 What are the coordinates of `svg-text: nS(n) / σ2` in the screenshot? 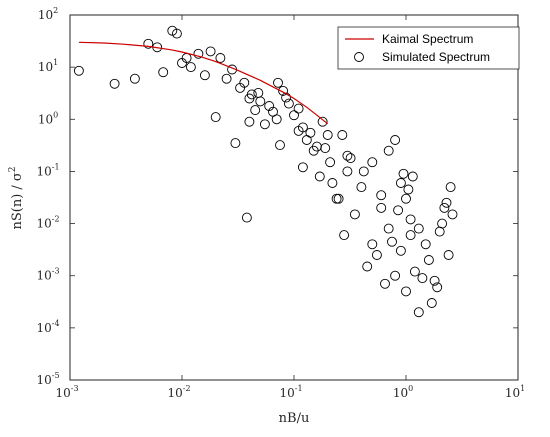 It's located at (16, 197).